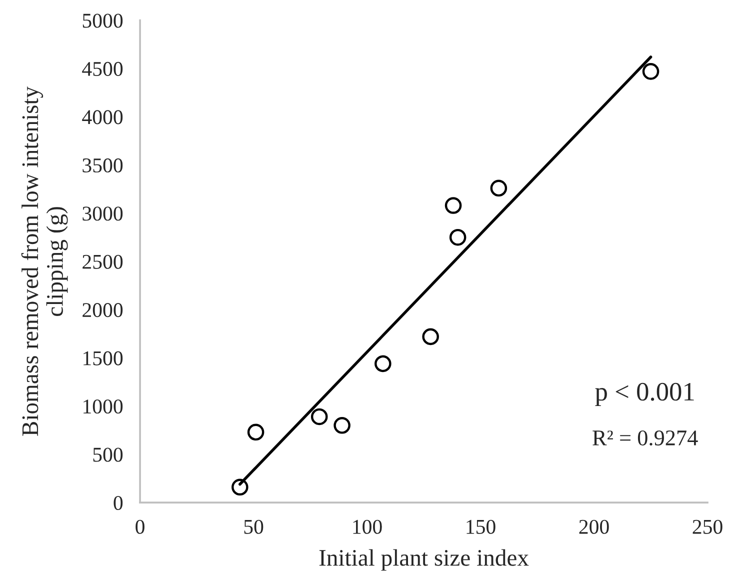  I want to click on x-tick-label: 200, so click(594, 527).